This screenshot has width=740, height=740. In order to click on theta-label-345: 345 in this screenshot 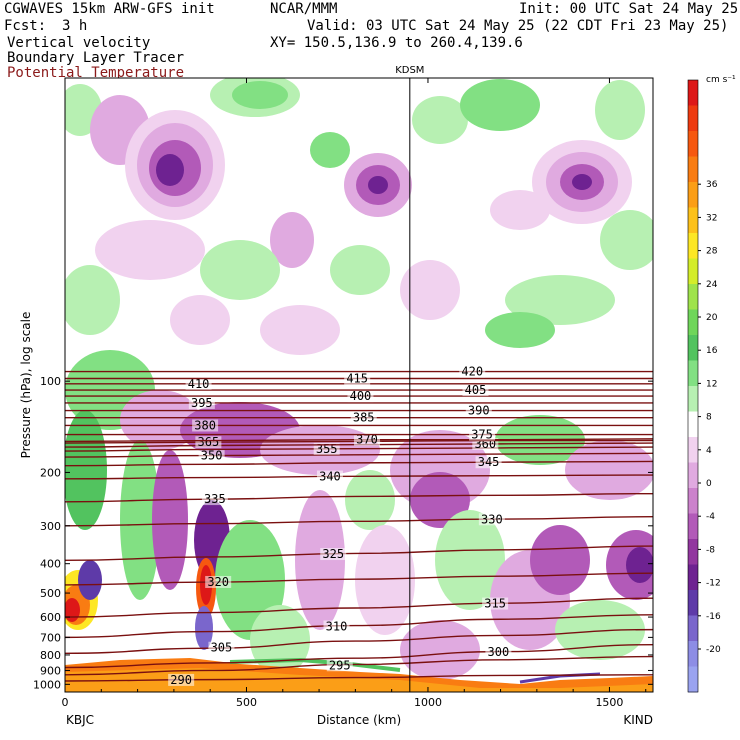, I will do `click(489, 462)`.